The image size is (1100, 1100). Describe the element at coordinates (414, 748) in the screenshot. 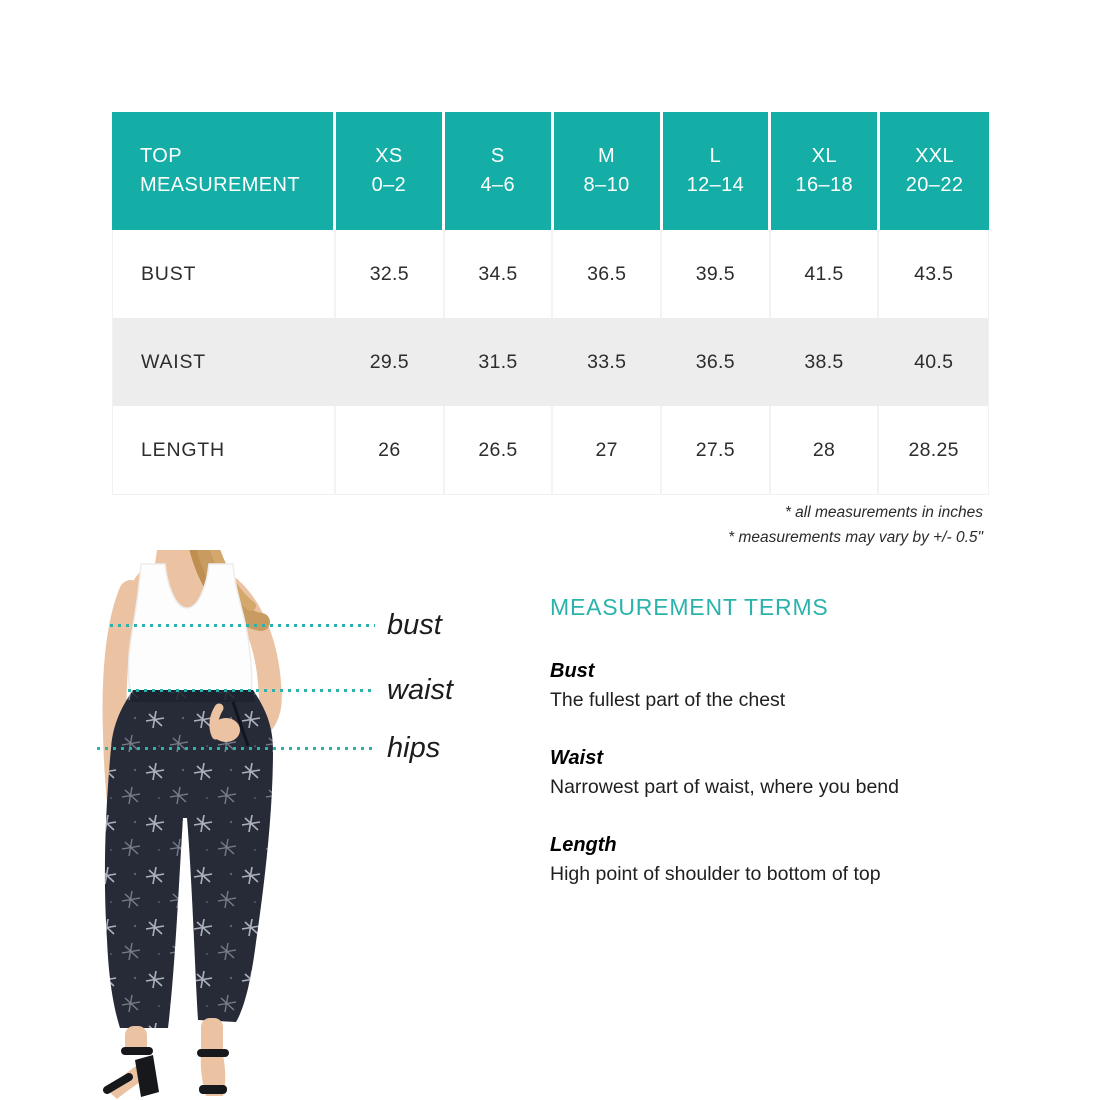

I see `hips-label: hips` at that location.